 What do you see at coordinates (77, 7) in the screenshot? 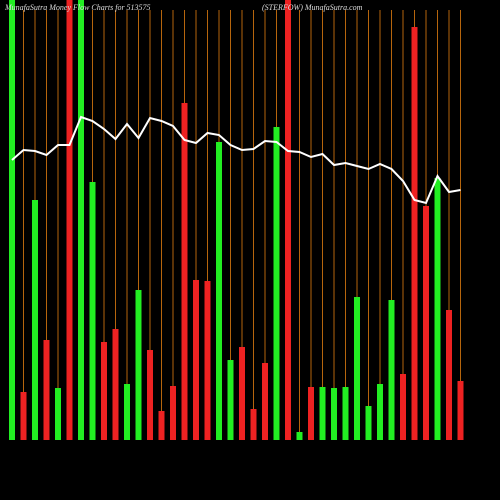
I see `chart-title: MunafaSutra Money Flow Charts for 513575` at bounding box center [77, 7].